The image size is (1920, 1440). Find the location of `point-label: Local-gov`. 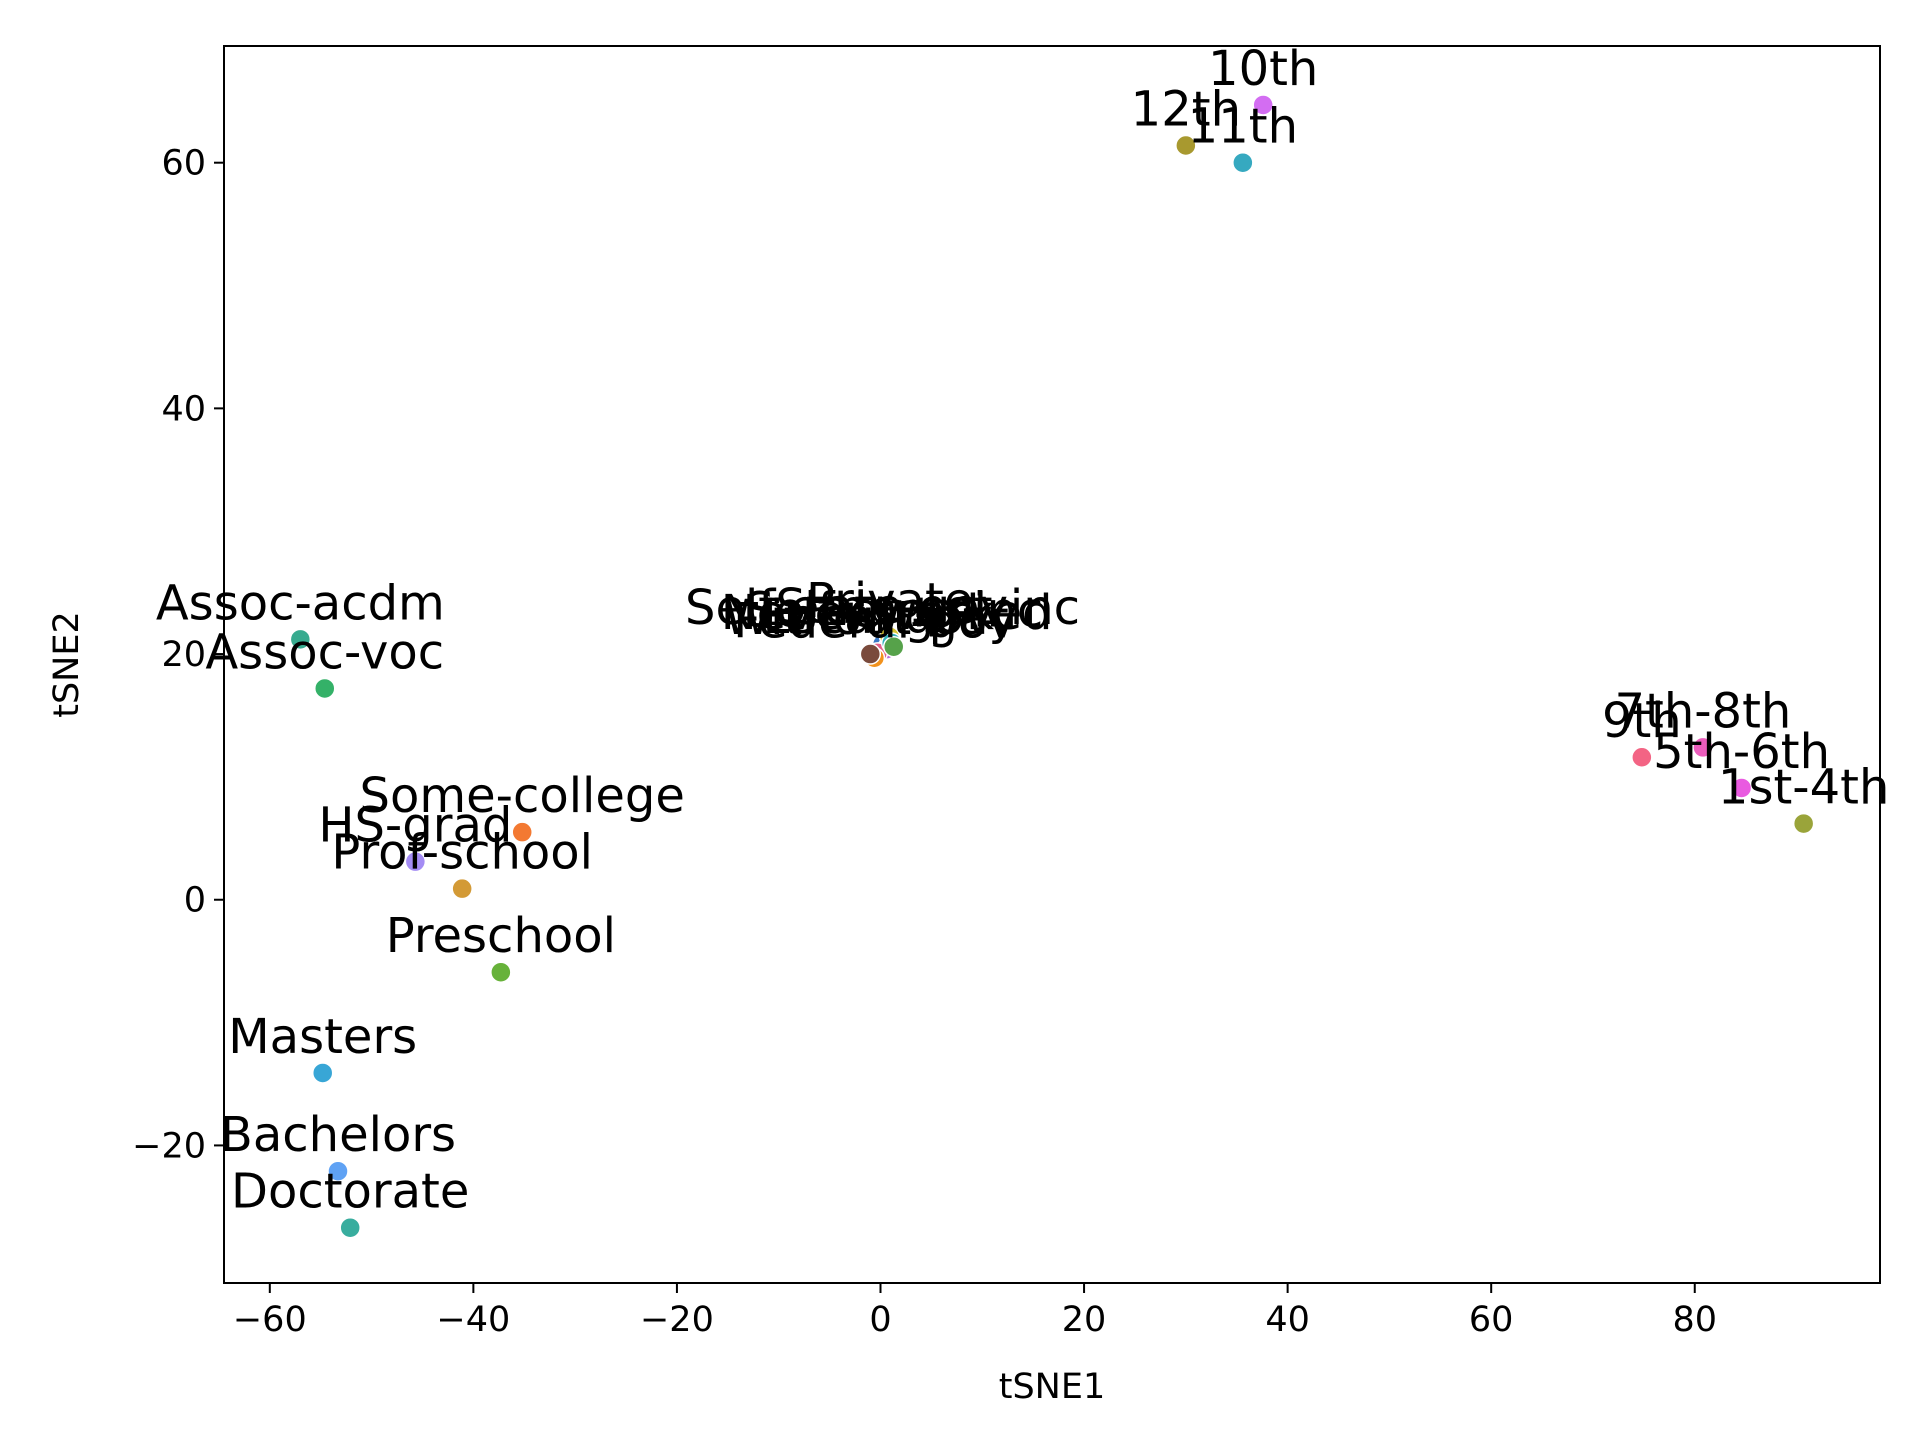

point-label: Local-gov is located at coordinates (877, 617).